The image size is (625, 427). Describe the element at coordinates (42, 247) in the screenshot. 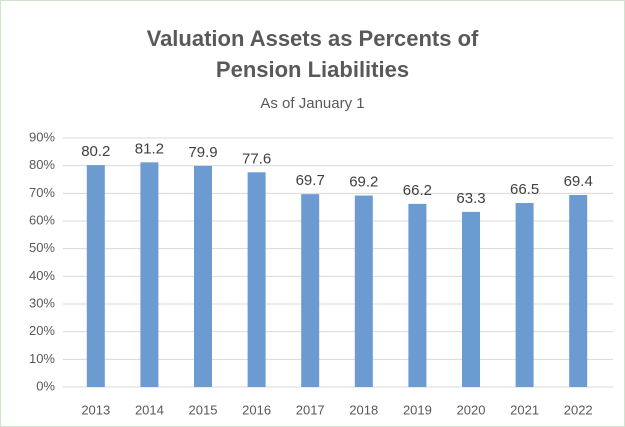

I see `y-tick-label: 50%` at that location.